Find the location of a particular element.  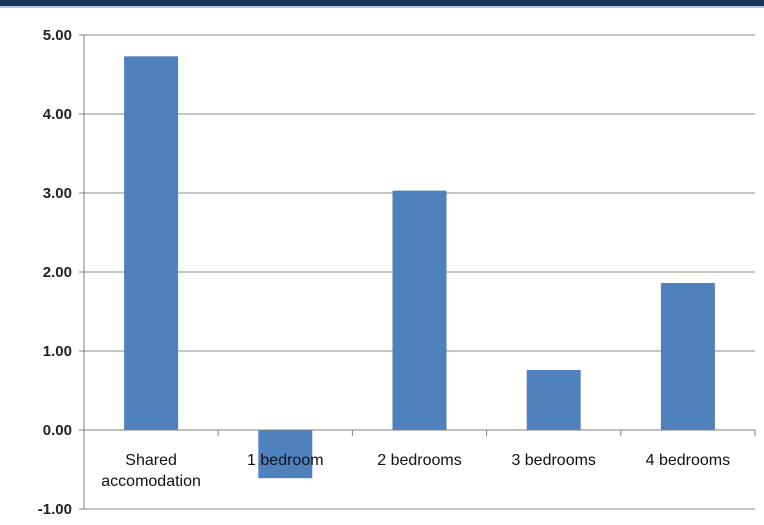

y-tick-label: -1.00 is located at coordinates (55, 509).